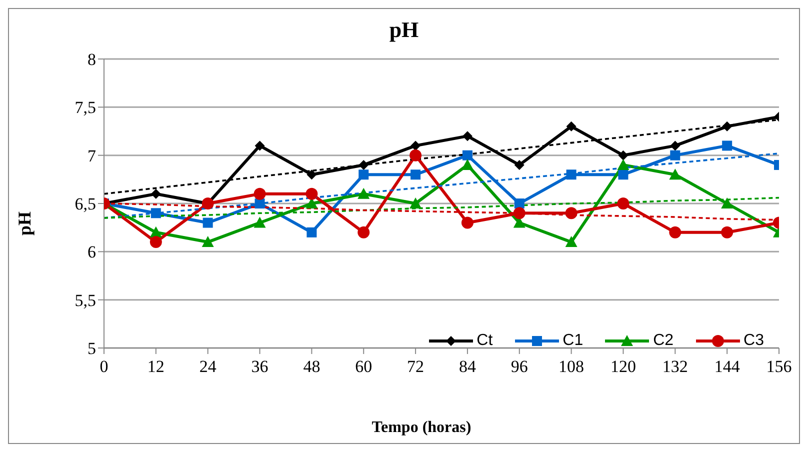 This screenshot has width=809, height=452. I want to click on legend-label: Ct, so click(484, 341).